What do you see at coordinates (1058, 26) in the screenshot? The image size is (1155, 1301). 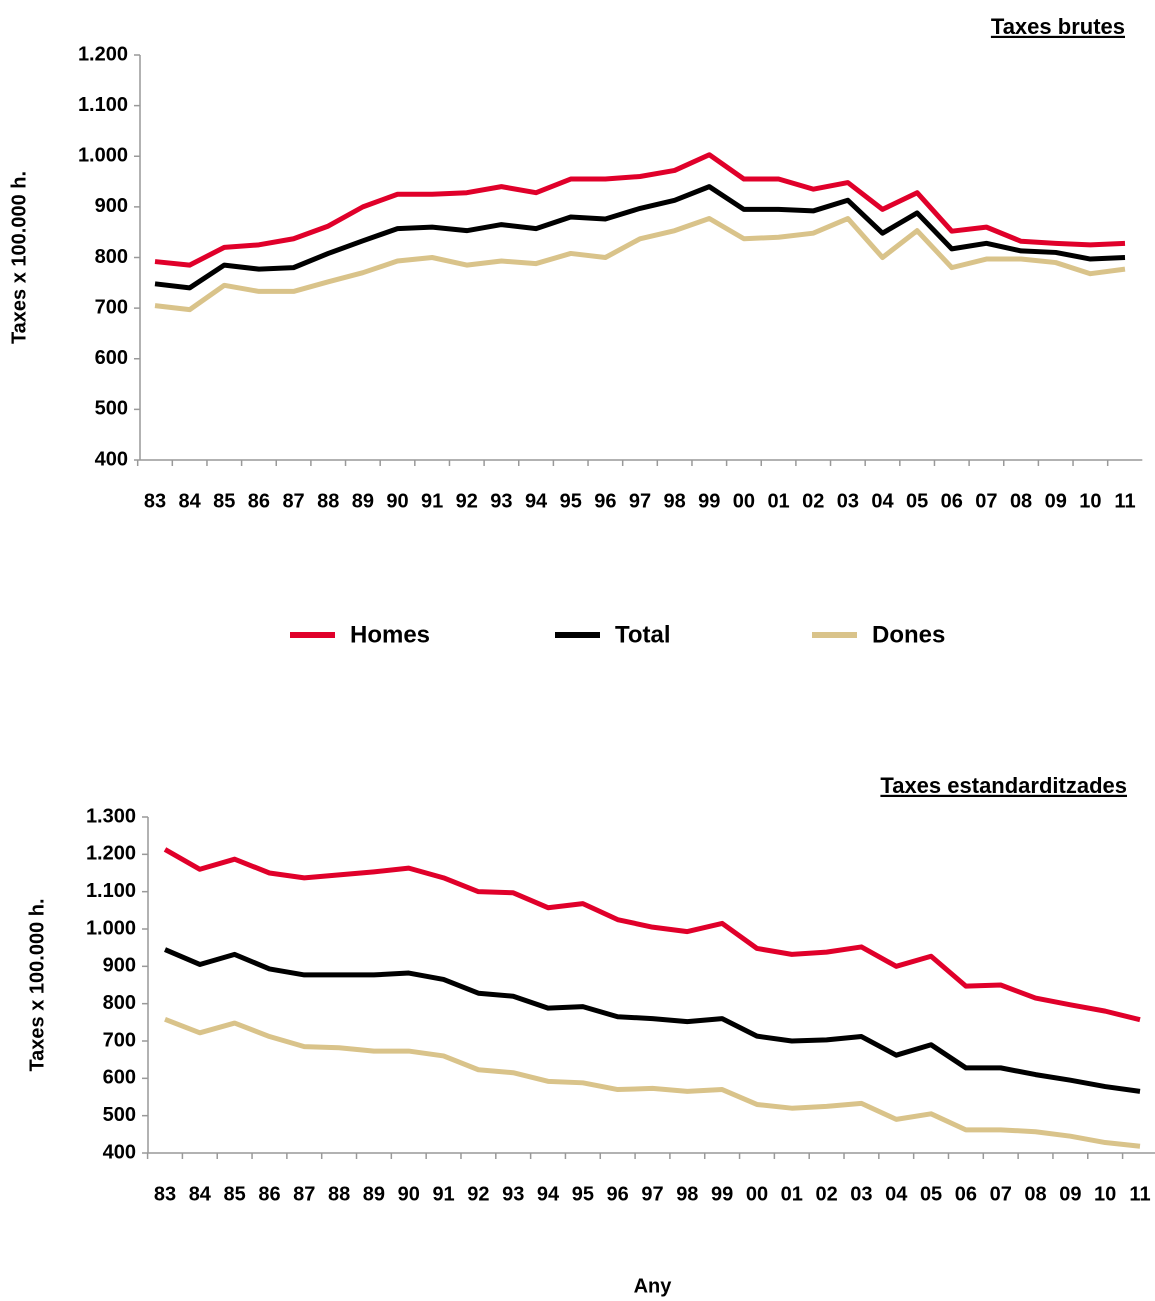 I see `chart-title: Taxes brutes` at bounding box center [1058, 26].